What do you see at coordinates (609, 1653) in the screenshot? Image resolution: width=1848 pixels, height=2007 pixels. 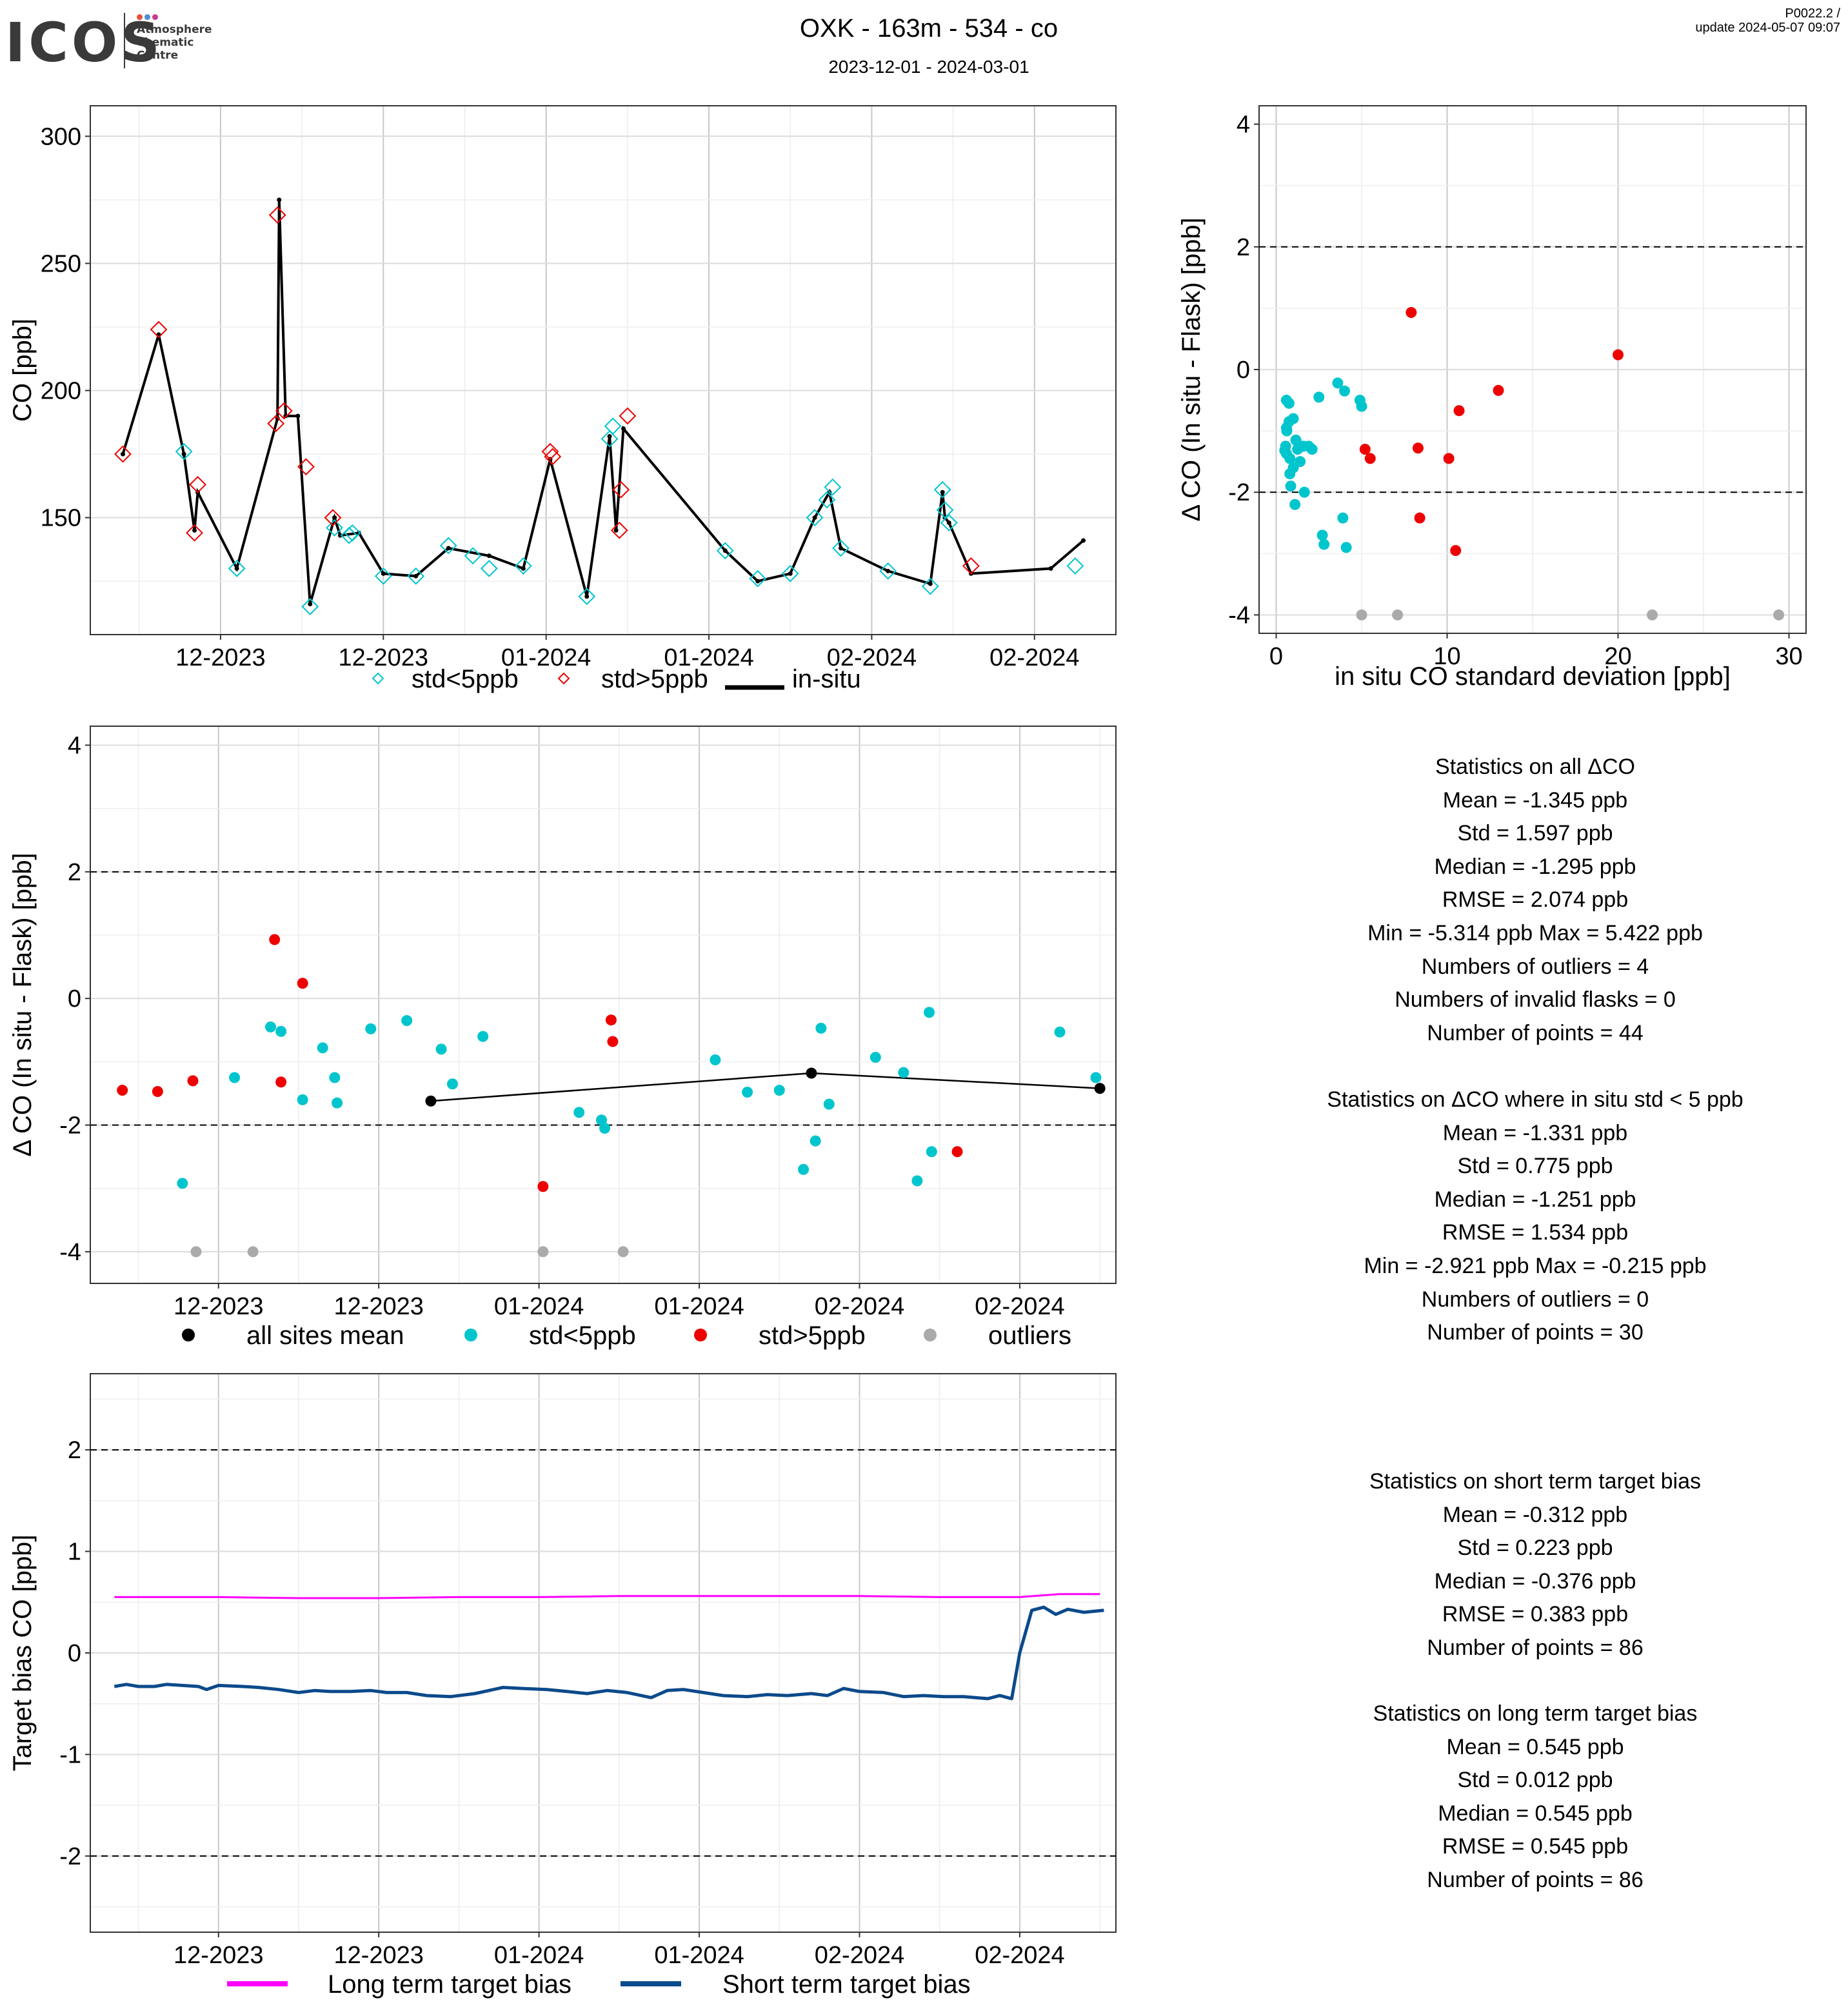 I see `short-term-bias-line` at bounding box center [609, 1653].